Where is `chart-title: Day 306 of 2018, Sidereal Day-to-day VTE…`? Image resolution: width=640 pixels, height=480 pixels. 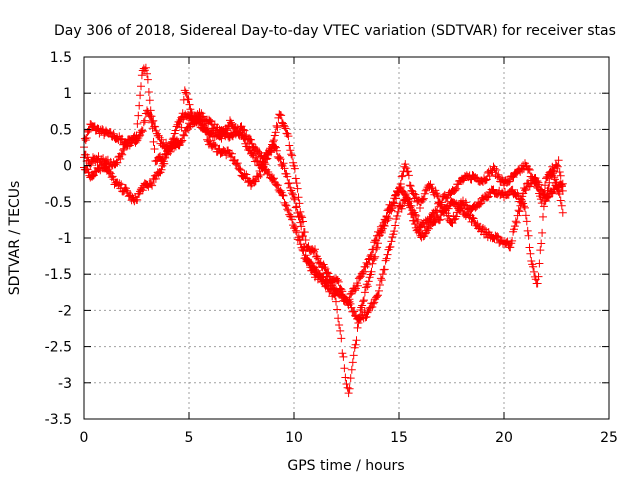
chart-title: Day 306 of 2018, Sidereal Day-to-day VTE… is located at coordinates (335, 31).